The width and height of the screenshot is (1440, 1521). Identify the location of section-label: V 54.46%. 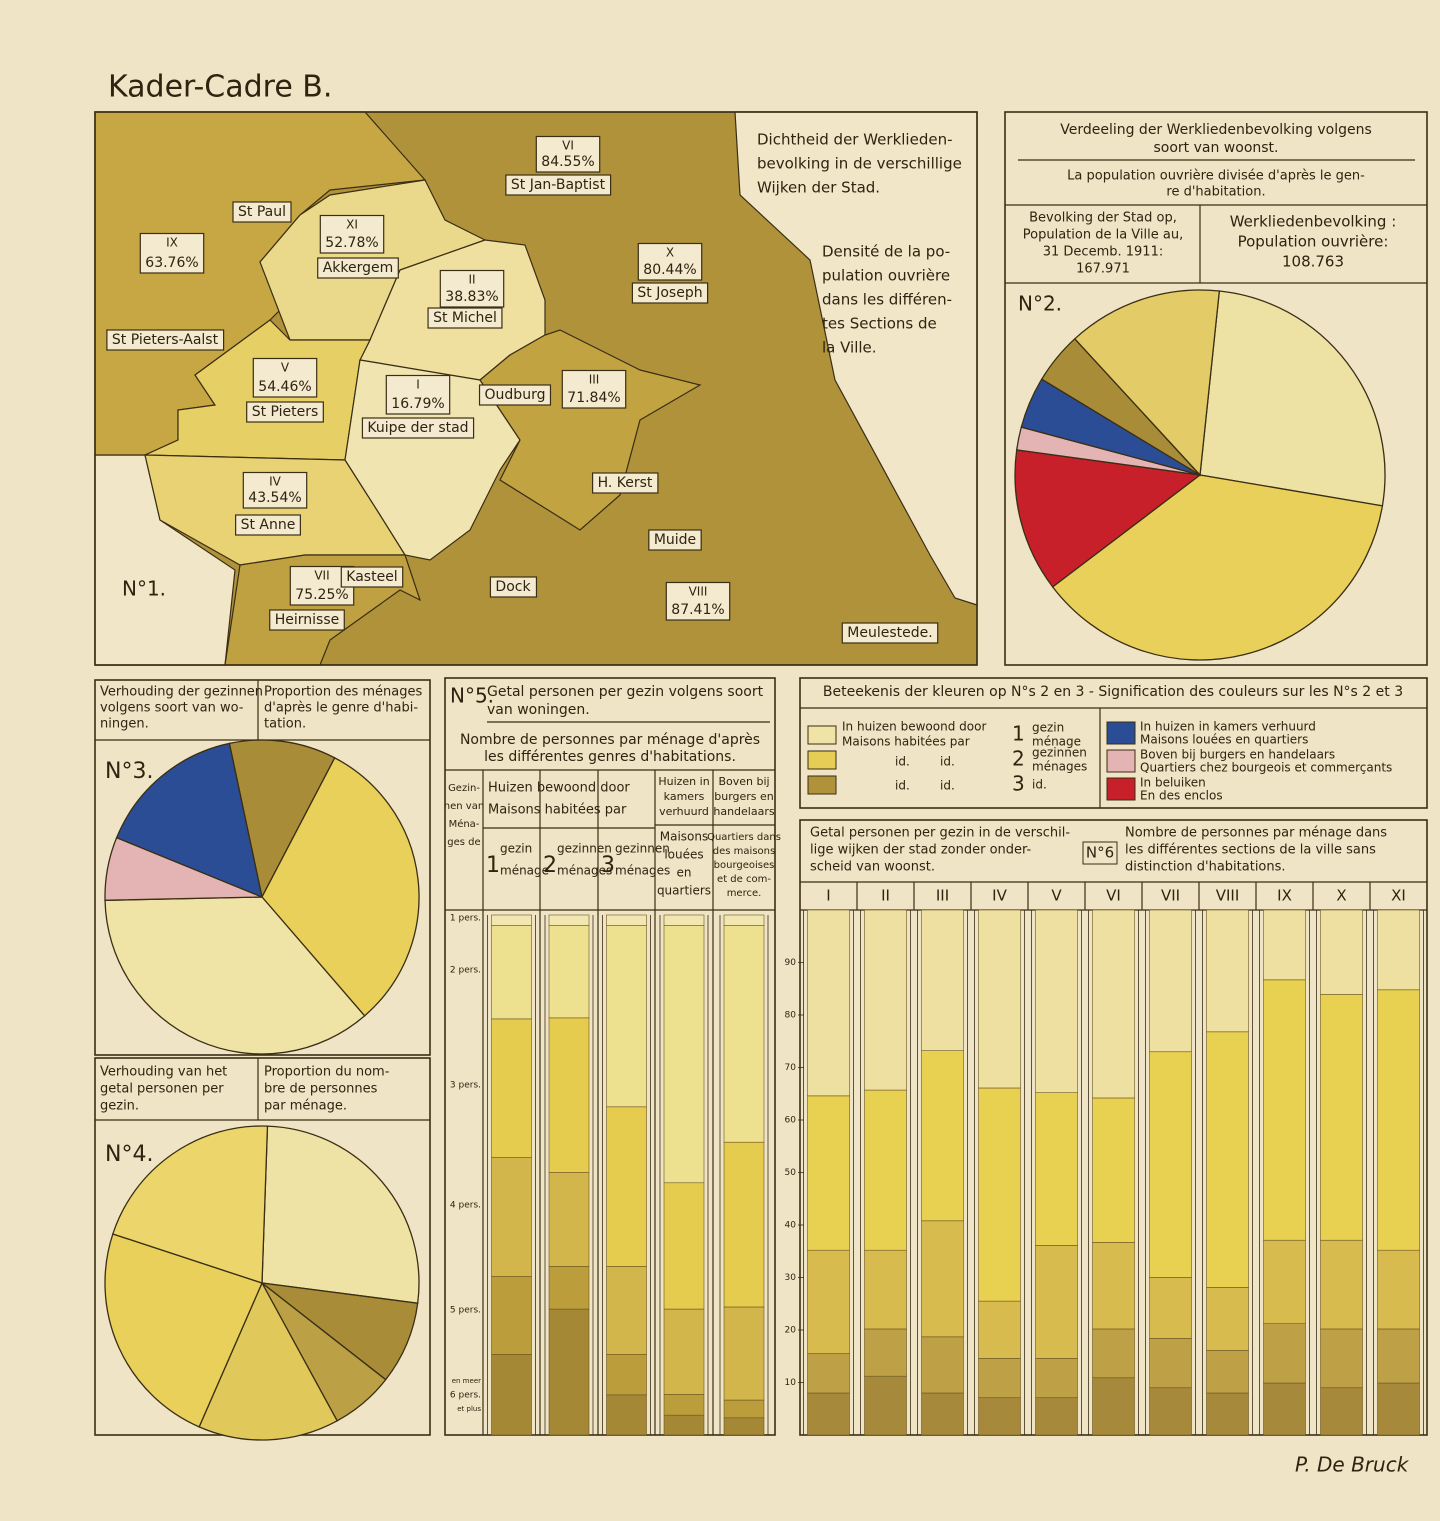
(285, 377).